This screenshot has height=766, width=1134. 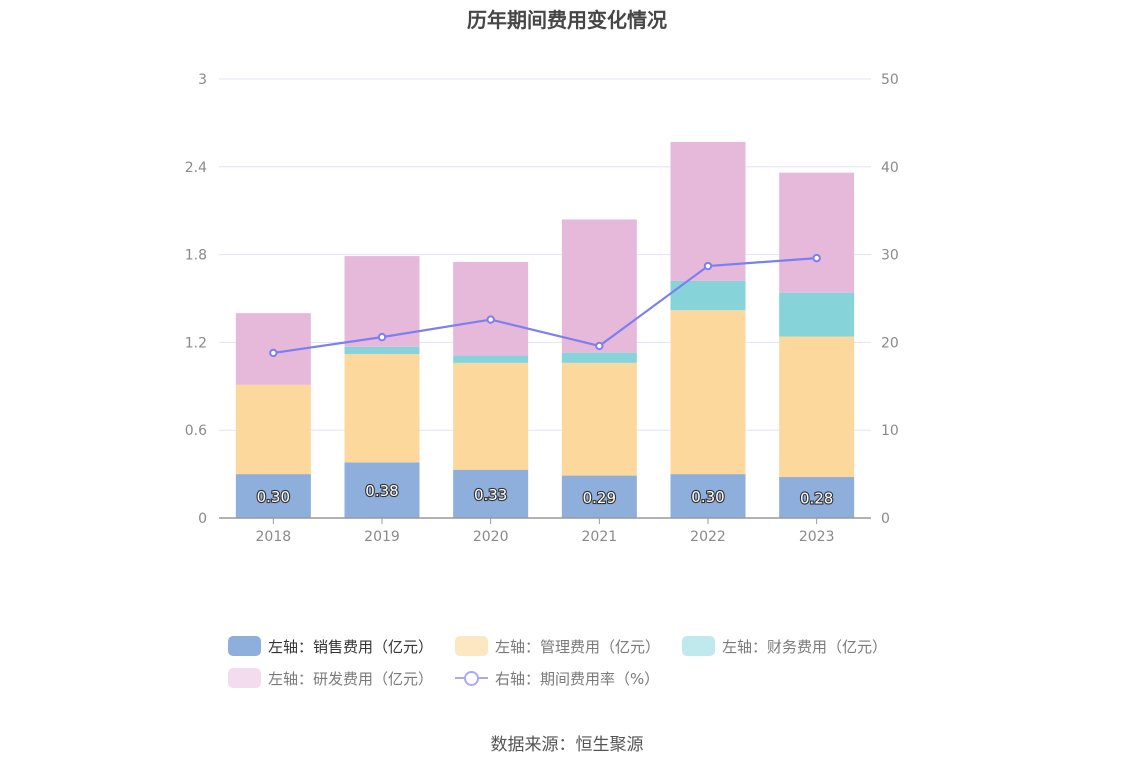 I want to click on y-left-tick-label: 0.6, so click(x=196, y=431).